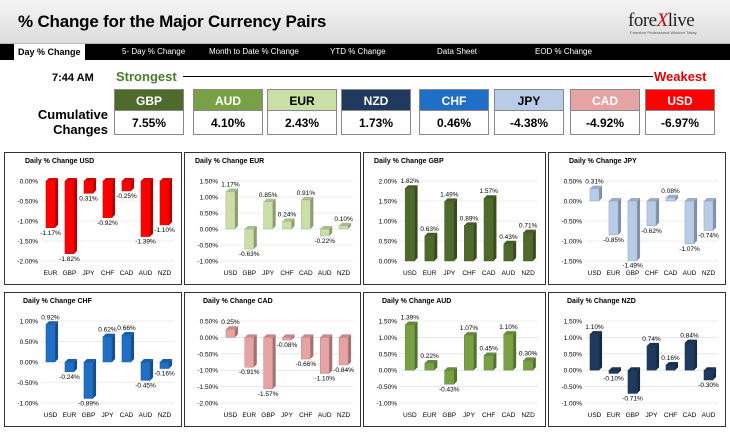 The image size is (730, 433). What do you see at coordinates (410, 181) in the screenshot?
I see `data-label: 1.82%` at bounding box center [410, 181].